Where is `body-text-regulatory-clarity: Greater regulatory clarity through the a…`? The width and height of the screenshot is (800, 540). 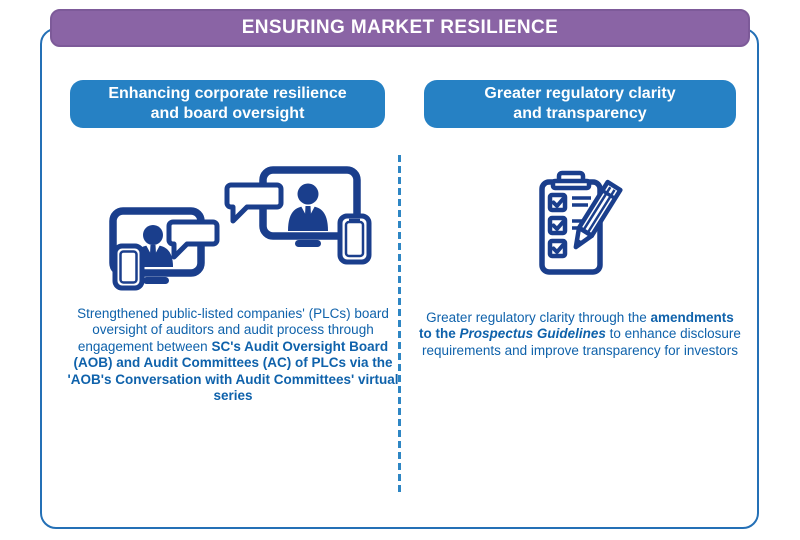 body-text-regulatory-clarity: Greater regulatory clarity through the a… is located at coordinates (580, 333).